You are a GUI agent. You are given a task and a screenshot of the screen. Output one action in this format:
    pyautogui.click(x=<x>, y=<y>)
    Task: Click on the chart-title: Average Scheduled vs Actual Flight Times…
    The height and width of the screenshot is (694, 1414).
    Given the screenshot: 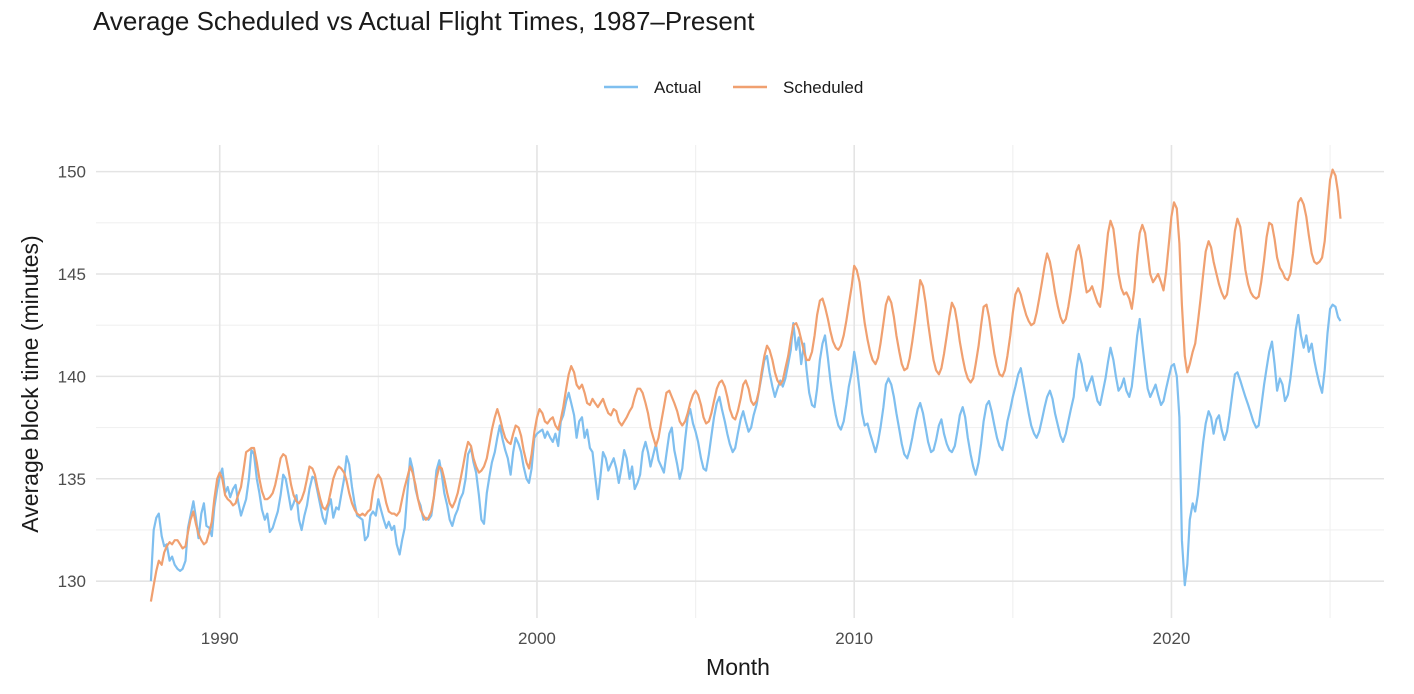 What is the action you would take?
    pyautogui.click(x=424, y=21)
    